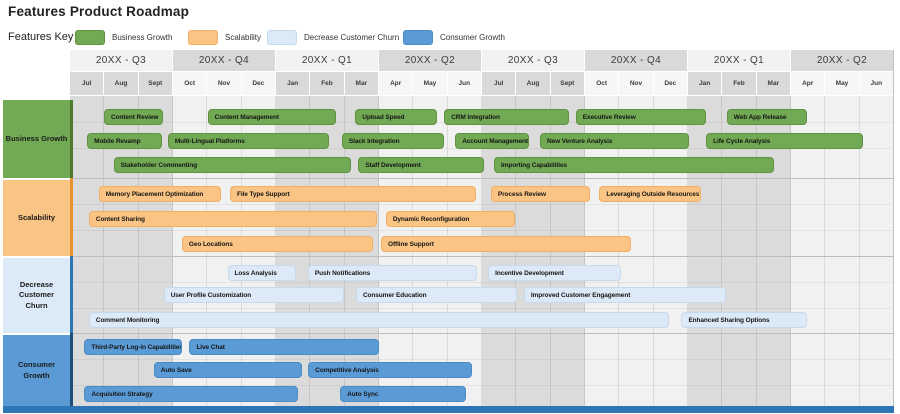 The image size is (900, 414). What do you see at coordinates (767, 117) in the screenshot?
I see `gantt-bar-web-app-release: Web App Release` at bounding box center [767, 117].